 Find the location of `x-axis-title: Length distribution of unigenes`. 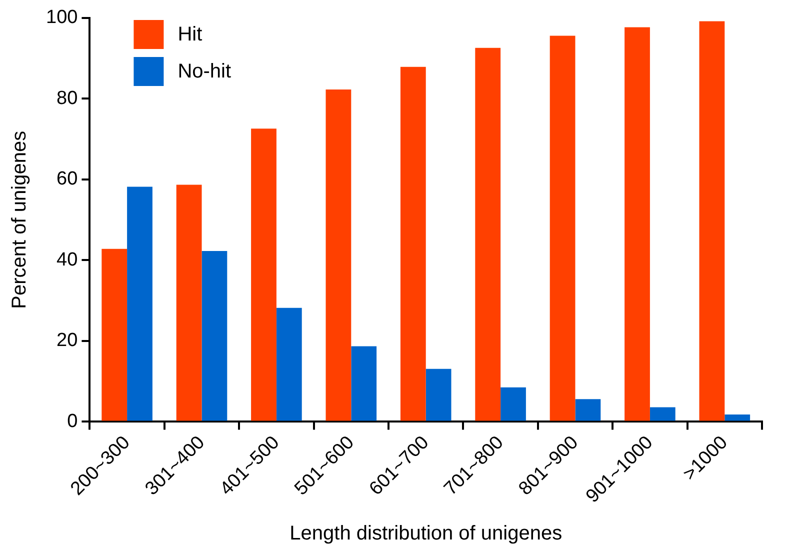

x-axis-title: Length distribution of unigenes is located at coordinates (426, 533).